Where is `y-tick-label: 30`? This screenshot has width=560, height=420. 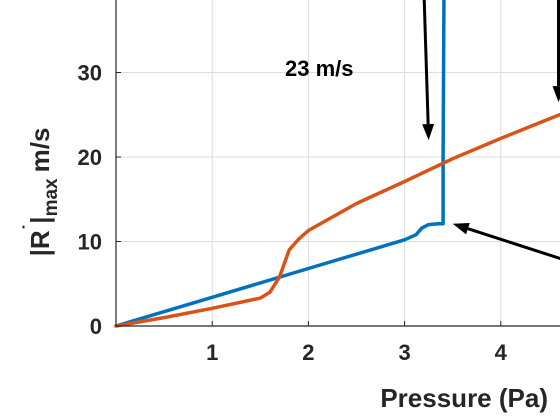 y-tick-label: 30 is located at coordinates (90, 73).